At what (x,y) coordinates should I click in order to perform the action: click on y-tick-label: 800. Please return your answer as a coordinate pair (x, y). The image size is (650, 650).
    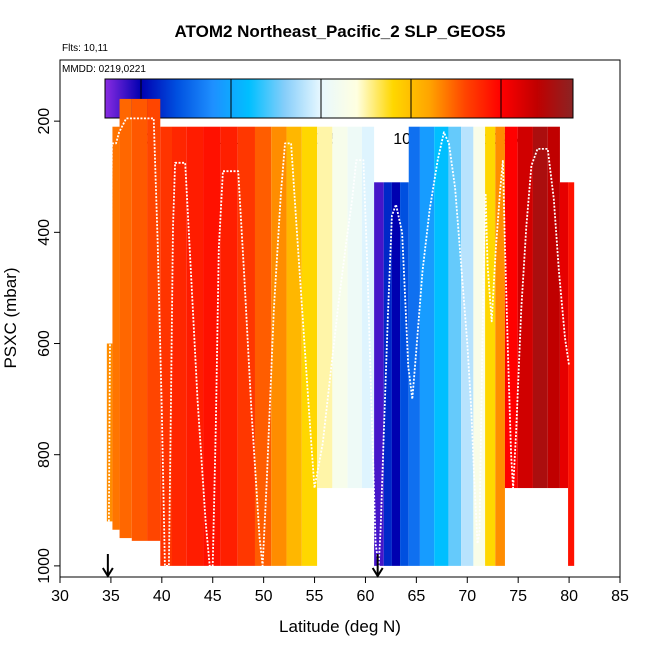
    Looking at the image, I should click on (44, 454).